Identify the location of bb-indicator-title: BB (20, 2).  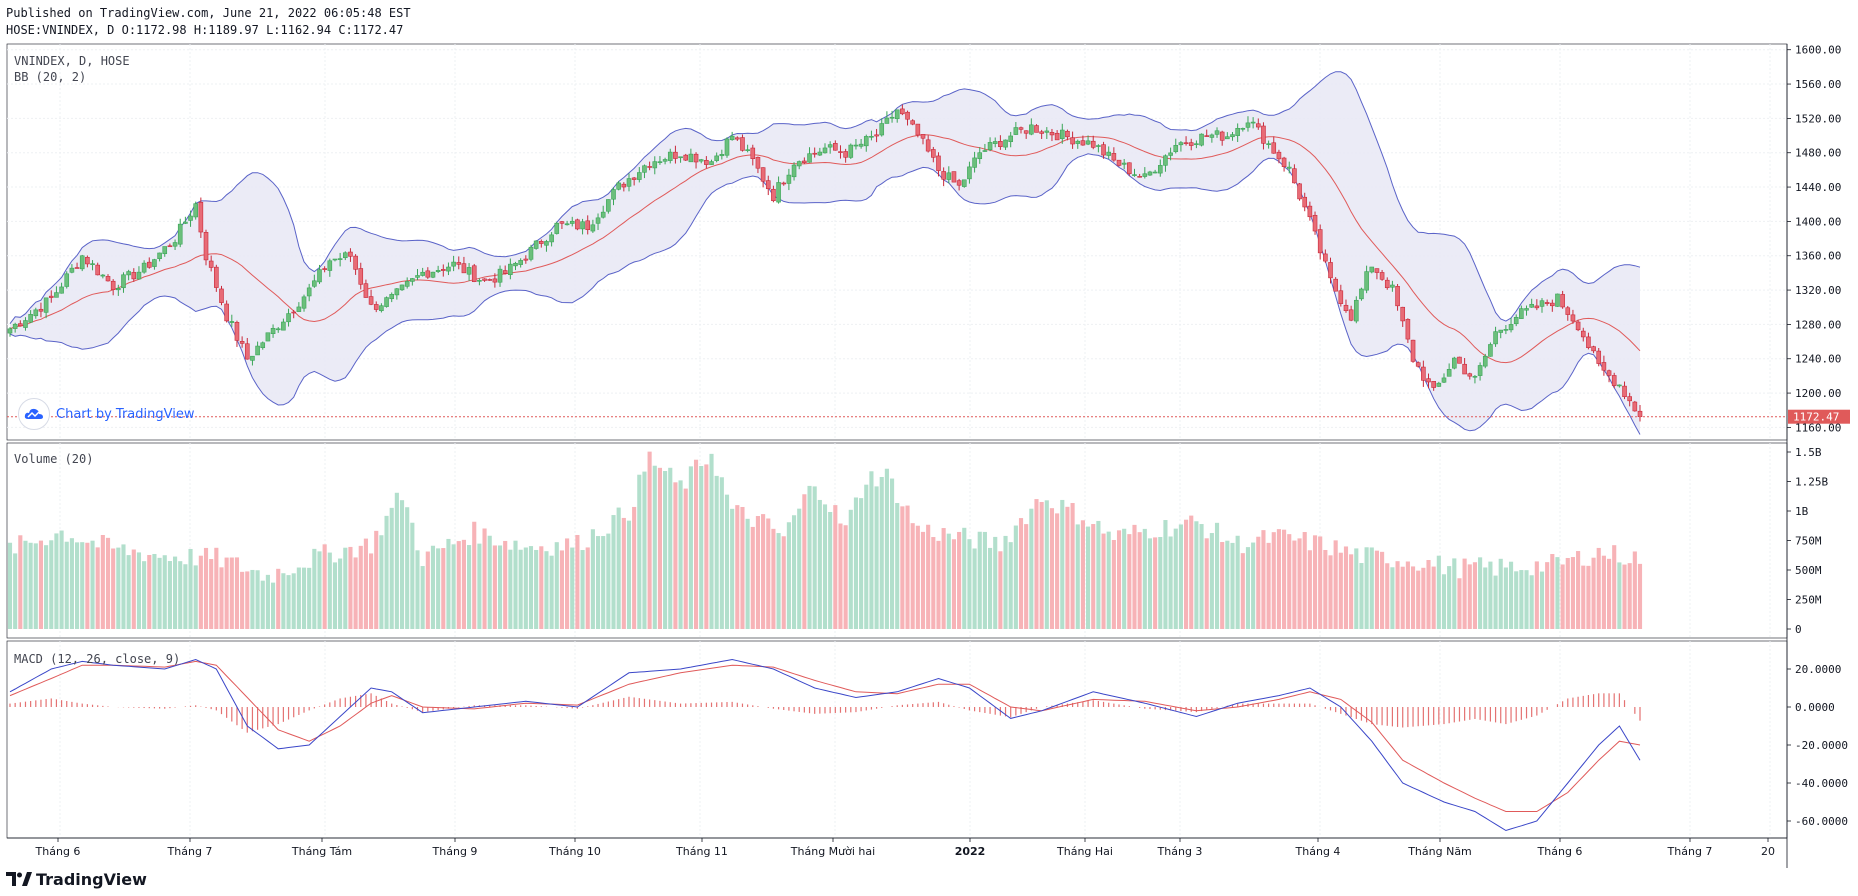
(50, 77).